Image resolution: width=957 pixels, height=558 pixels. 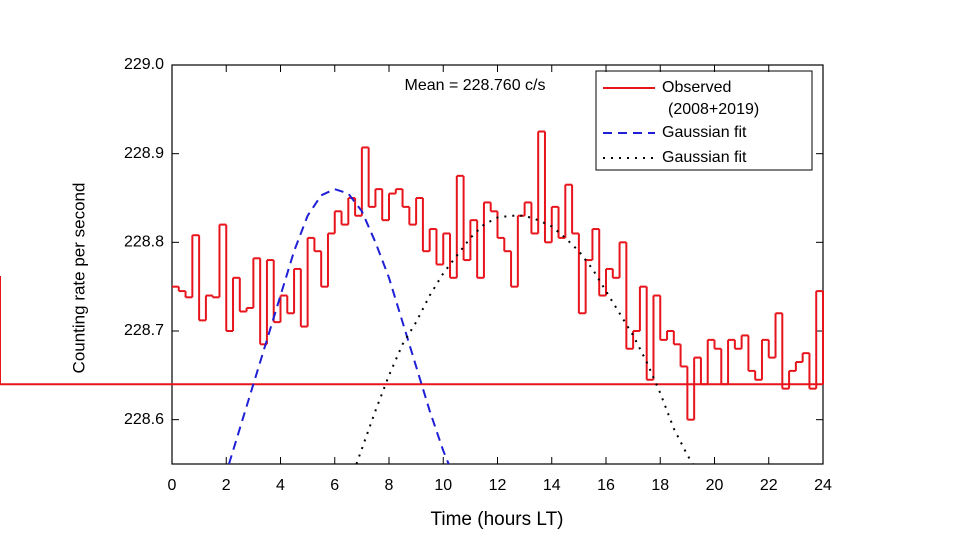 I want to click on legend-label: (2008+2019), so click(x=713, y=109).